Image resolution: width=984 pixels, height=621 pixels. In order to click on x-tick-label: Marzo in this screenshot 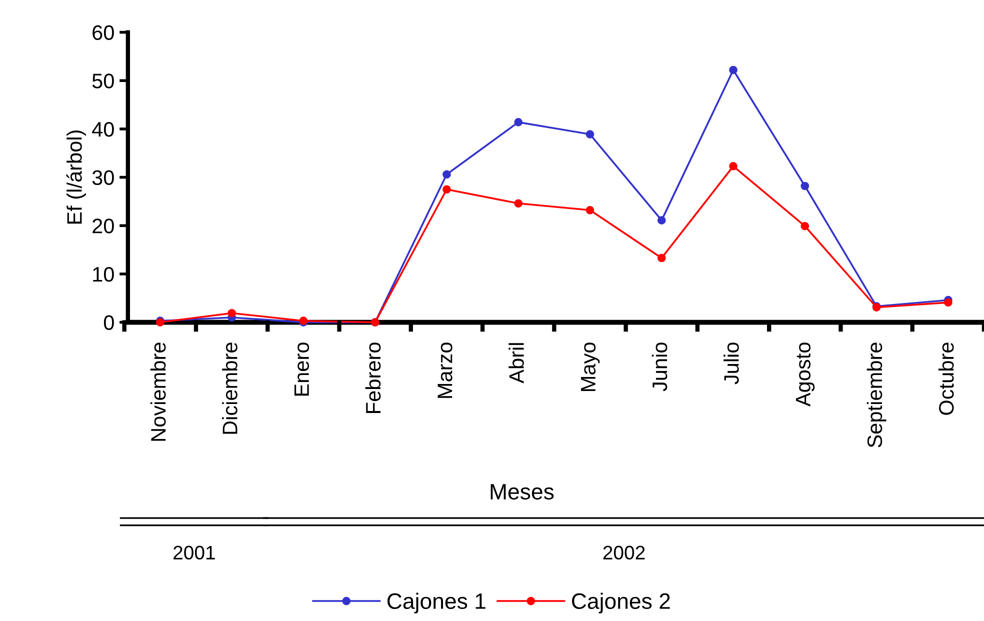, I will do `click(445, 370)`.